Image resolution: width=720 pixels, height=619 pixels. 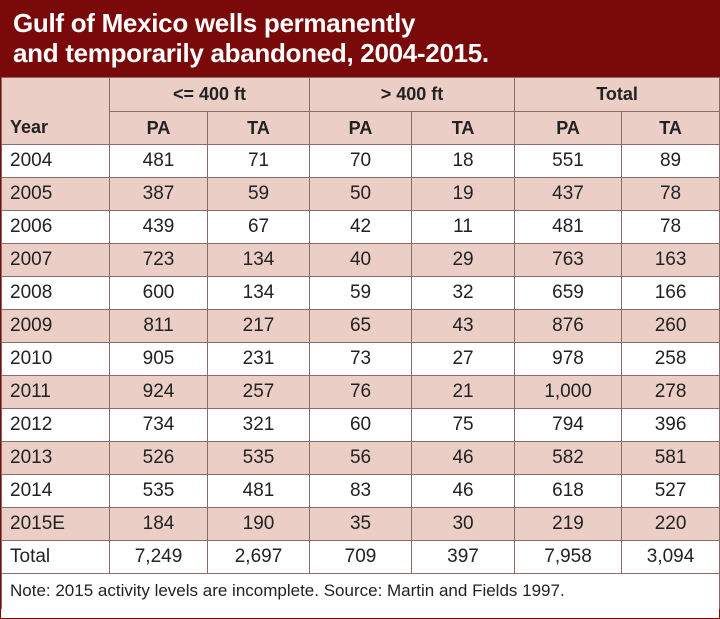 I want to click on cell-total-pa: 551, so click(x=568, y=161).